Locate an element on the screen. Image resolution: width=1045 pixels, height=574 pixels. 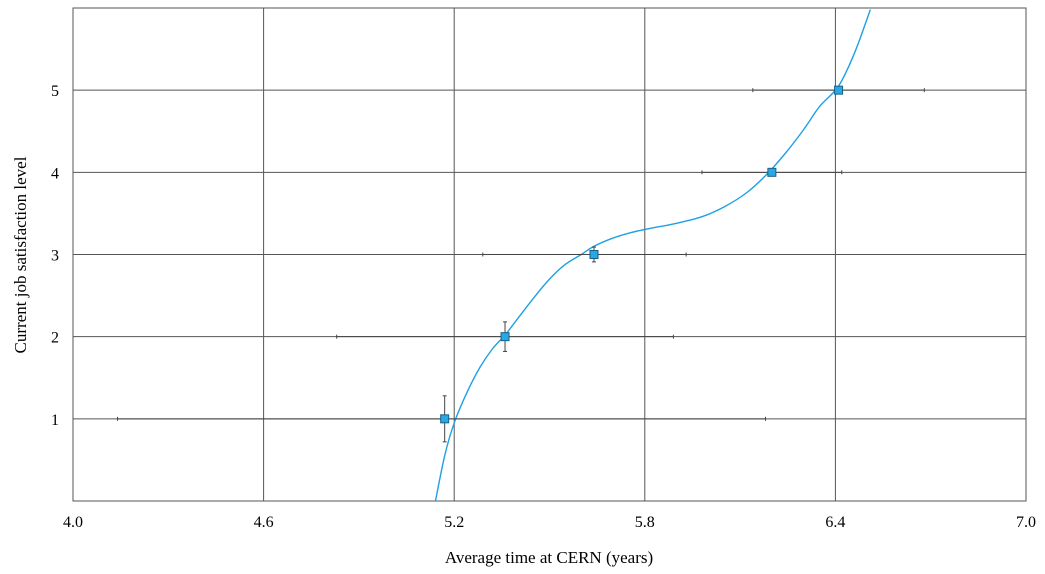
y-tick-label: 1 is located at coordinates (55, 420).